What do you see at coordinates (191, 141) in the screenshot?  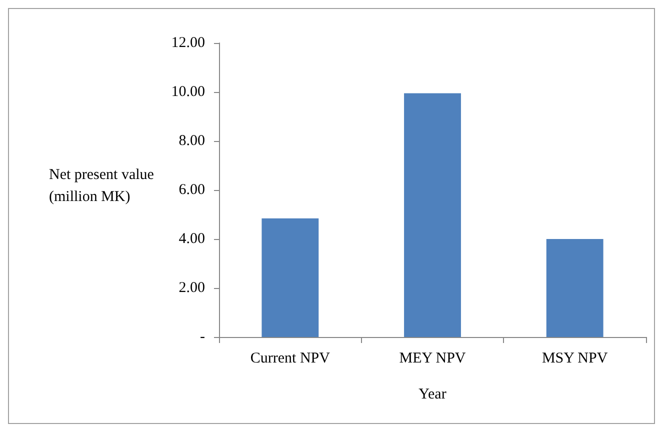 I see `y-tick-label: 8.00` at bounding box center [191, 141].